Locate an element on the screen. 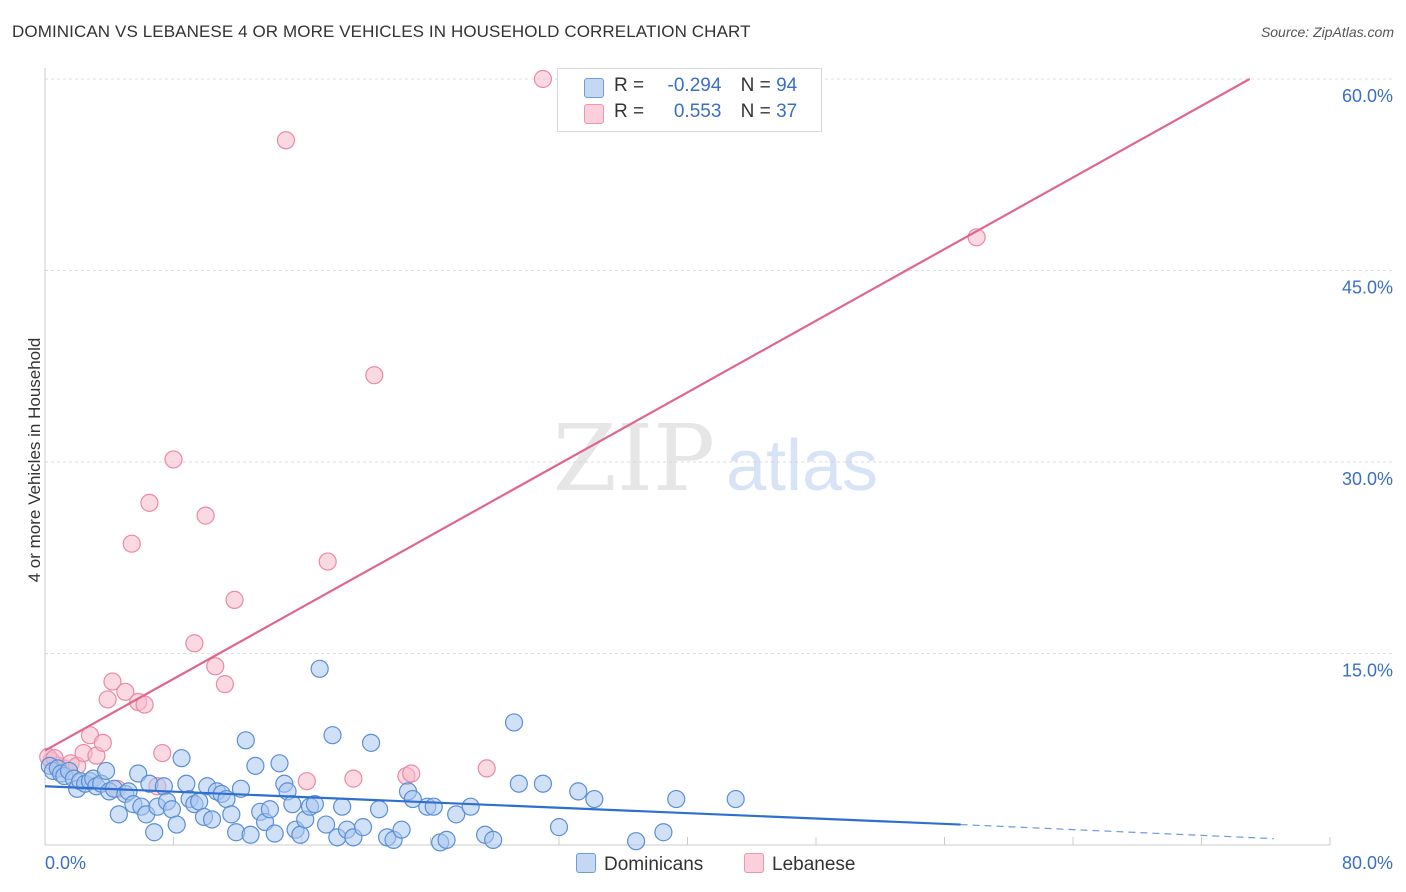 Image resolution: width=1406 pixels, height=892 pixels. lebanese-legend-swatch is located at coordinates (754, 863).